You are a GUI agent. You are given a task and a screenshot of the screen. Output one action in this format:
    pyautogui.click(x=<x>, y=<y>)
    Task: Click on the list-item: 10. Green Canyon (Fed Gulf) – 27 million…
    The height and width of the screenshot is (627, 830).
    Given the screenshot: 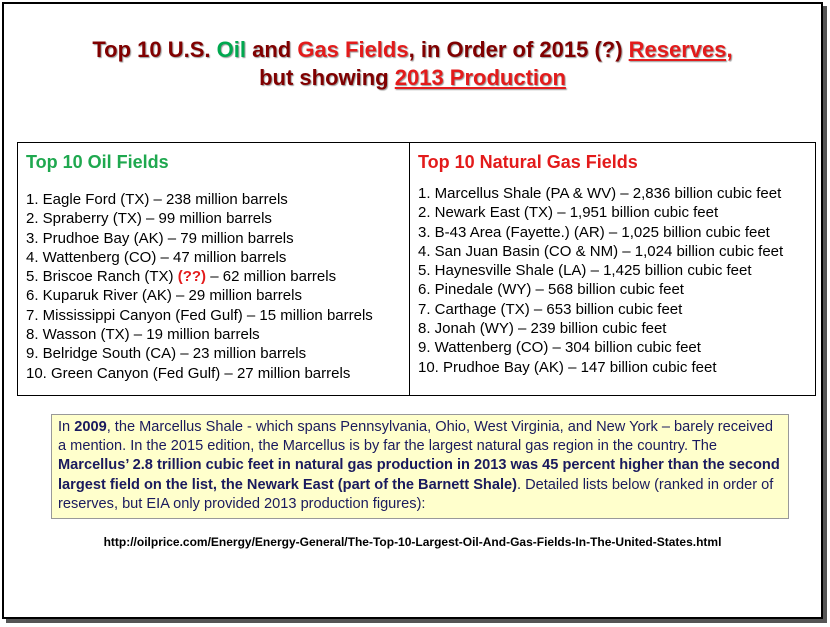 What is the action you would take?
    pyautogui.click(x=188, y=373)
    